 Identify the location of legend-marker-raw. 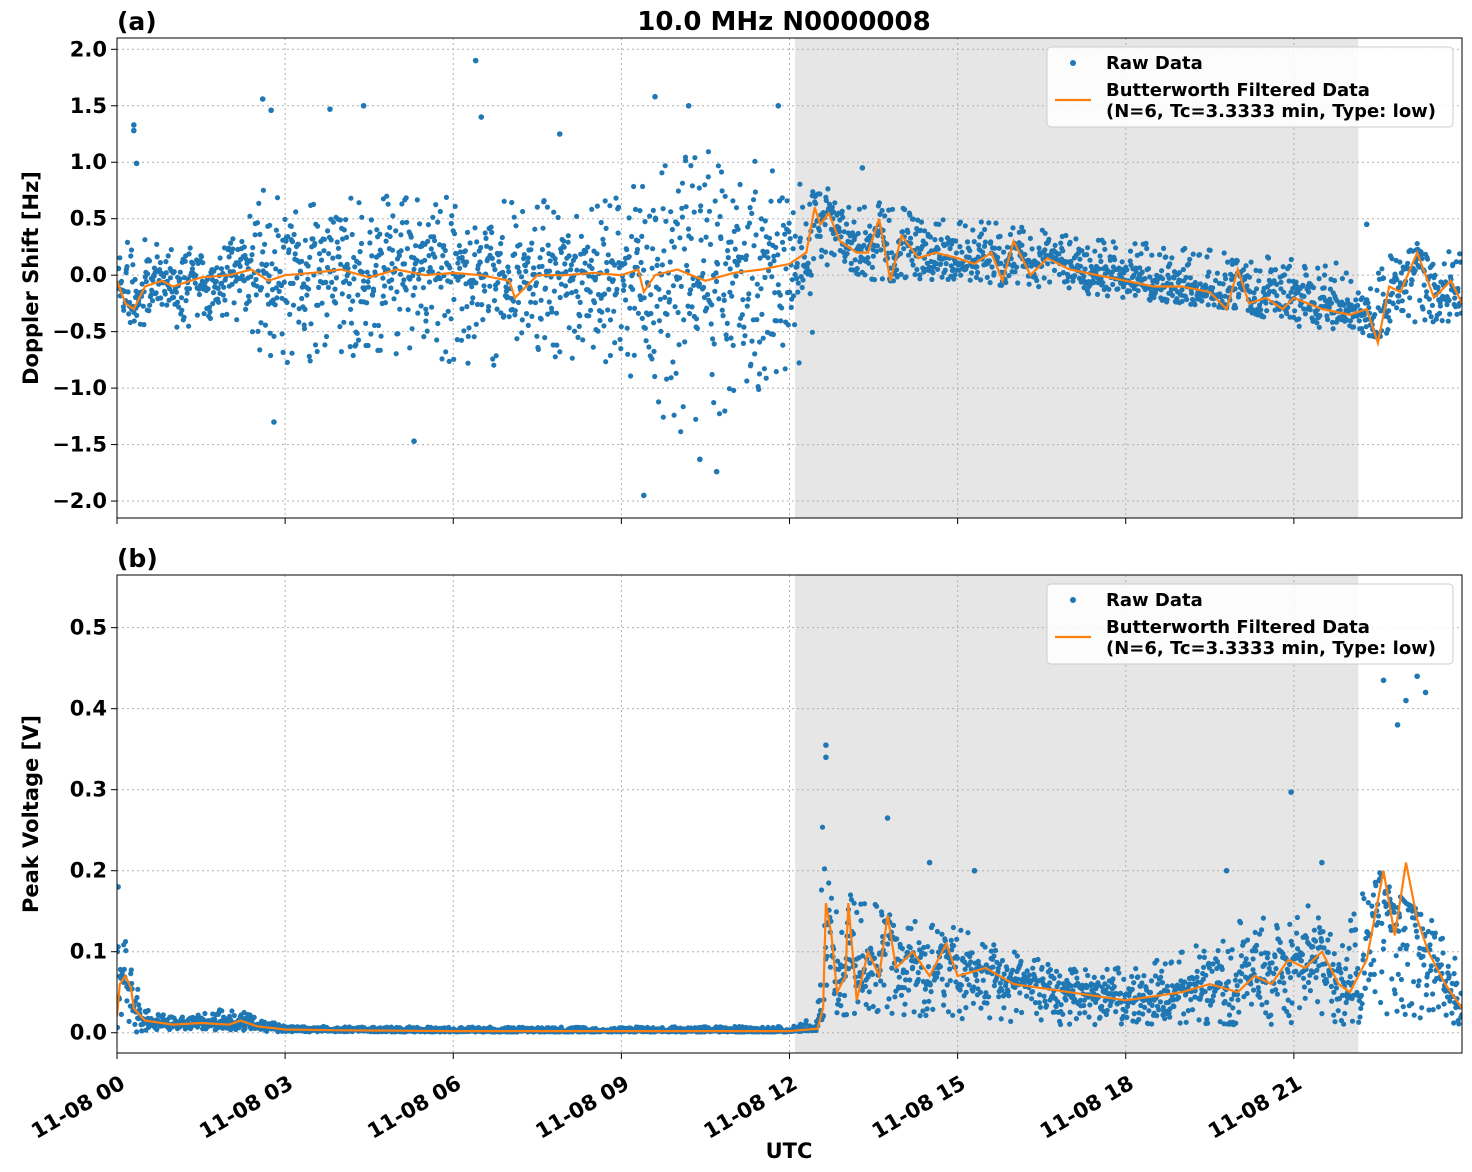
(1073, 63).